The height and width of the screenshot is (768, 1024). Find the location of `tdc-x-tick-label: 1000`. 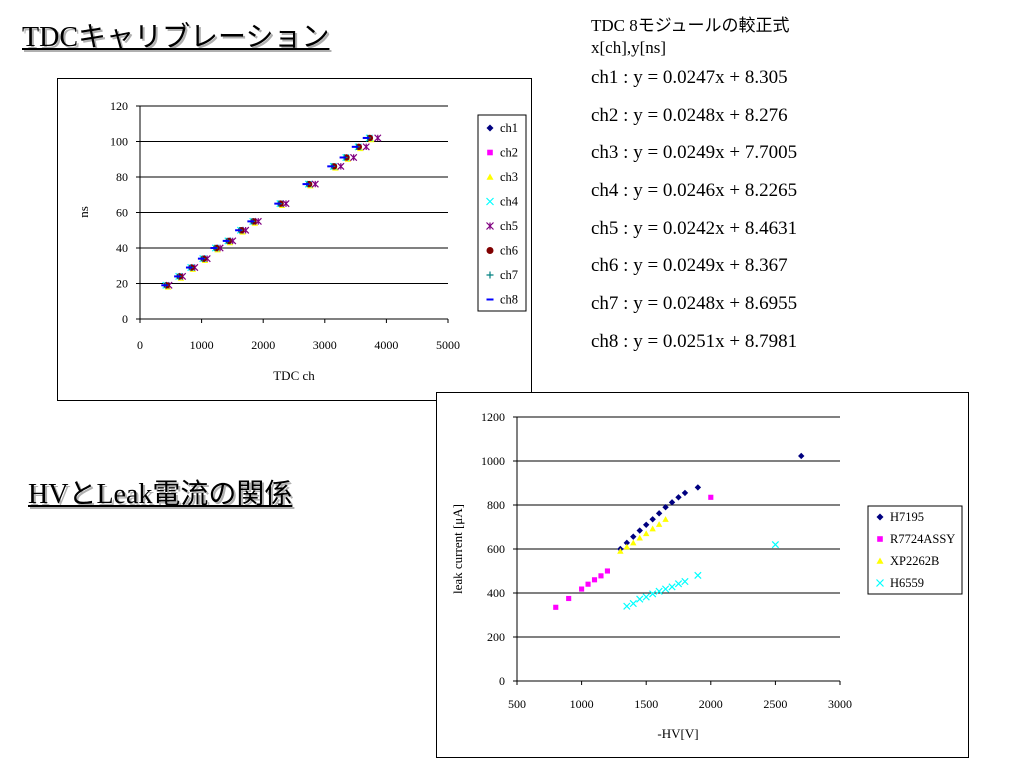

tdc-x-tick-label: 1000 is located at coordinates (202, 345).